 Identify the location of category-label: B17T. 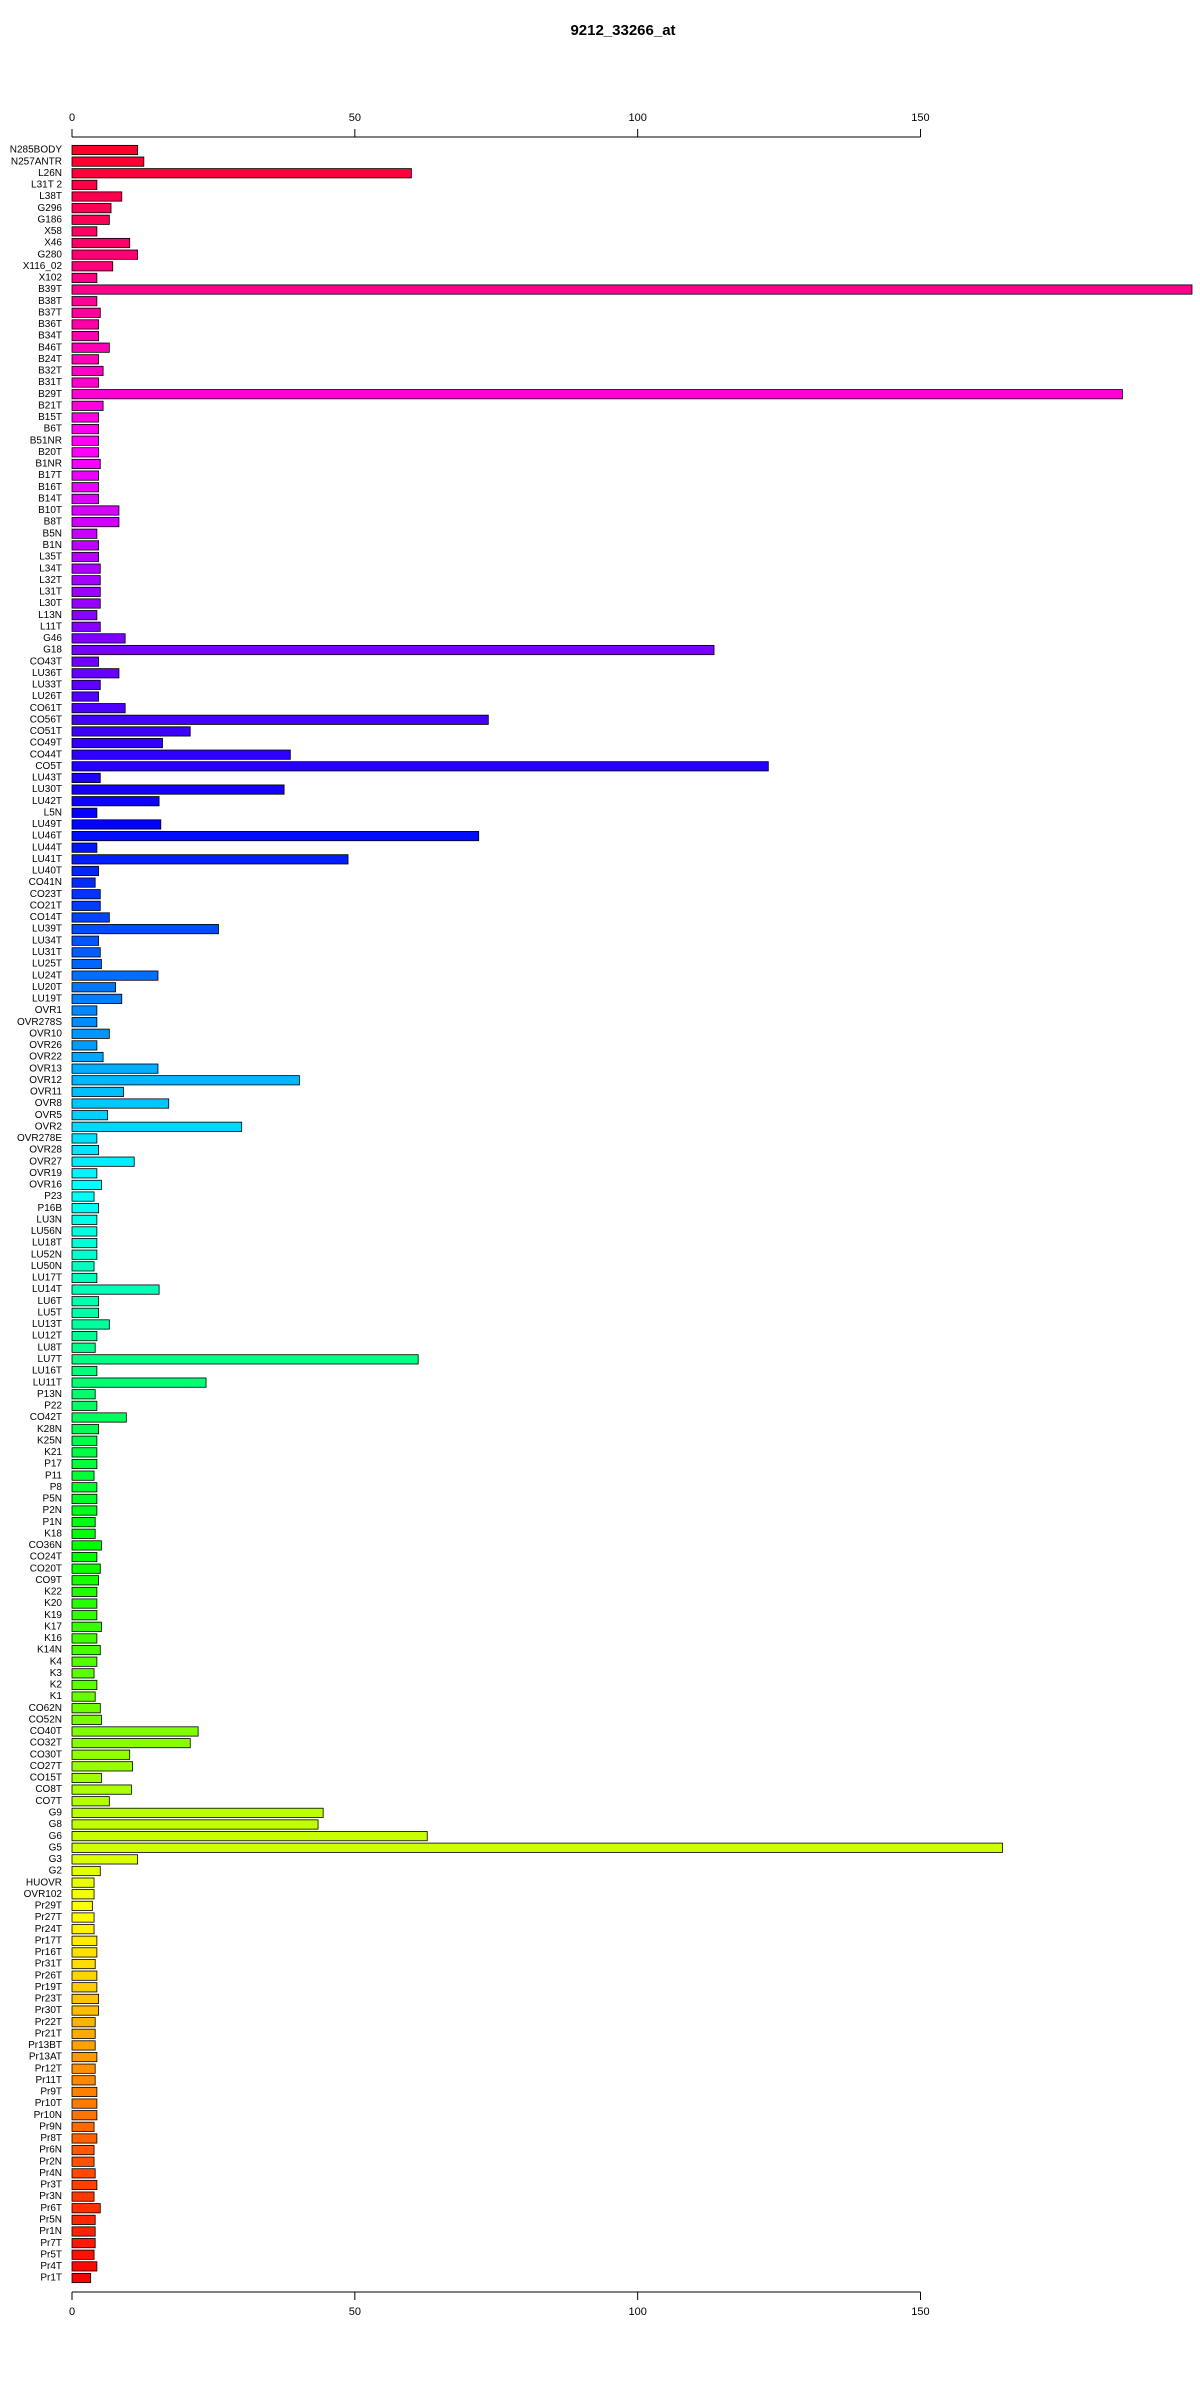
(50, 475).